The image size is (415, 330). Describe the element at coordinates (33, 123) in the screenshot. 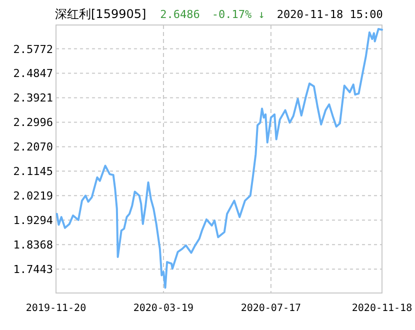

I see `y-tick-label: 2.2996` at that location.